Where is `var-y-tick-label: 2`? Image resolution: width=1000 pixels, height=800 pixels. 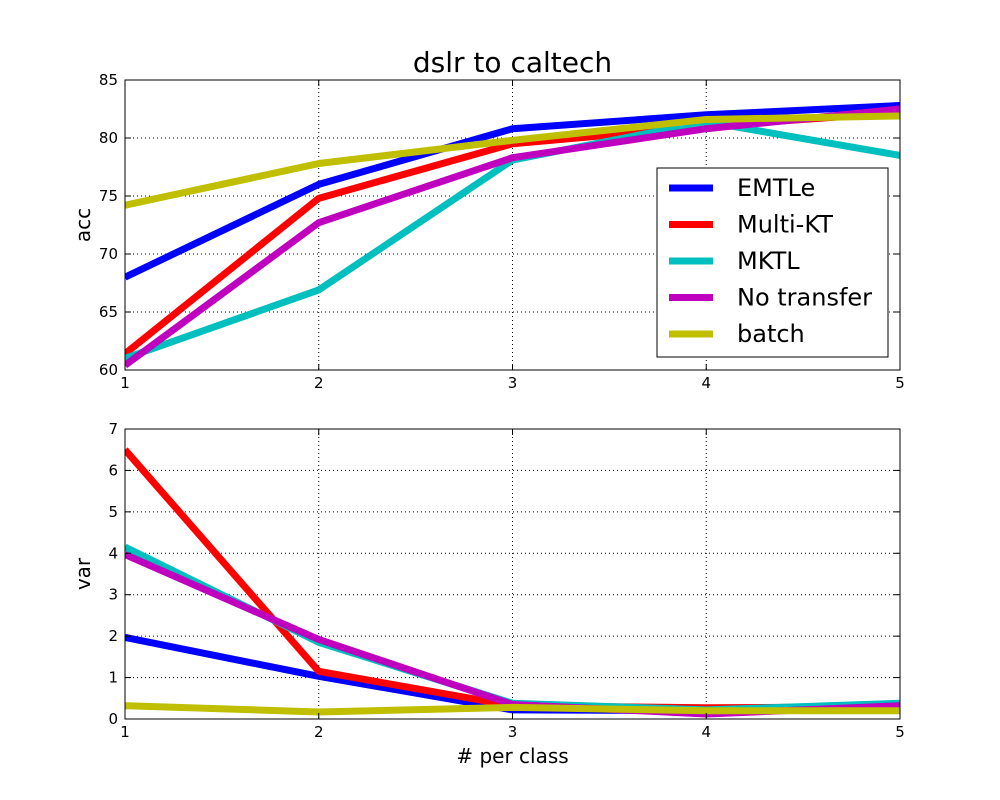
var-y-tick-label: 2 is located at coordinates (113, 636).